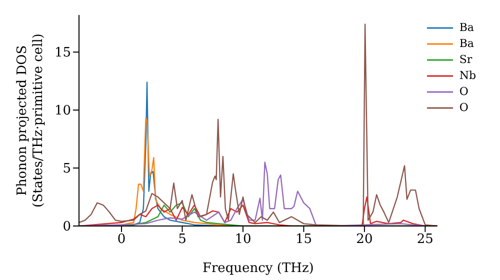  What do you see at coordinates (121, 240) in the screenshot?
I see `x-tick-label: 0` at bounding box center [121, 240].